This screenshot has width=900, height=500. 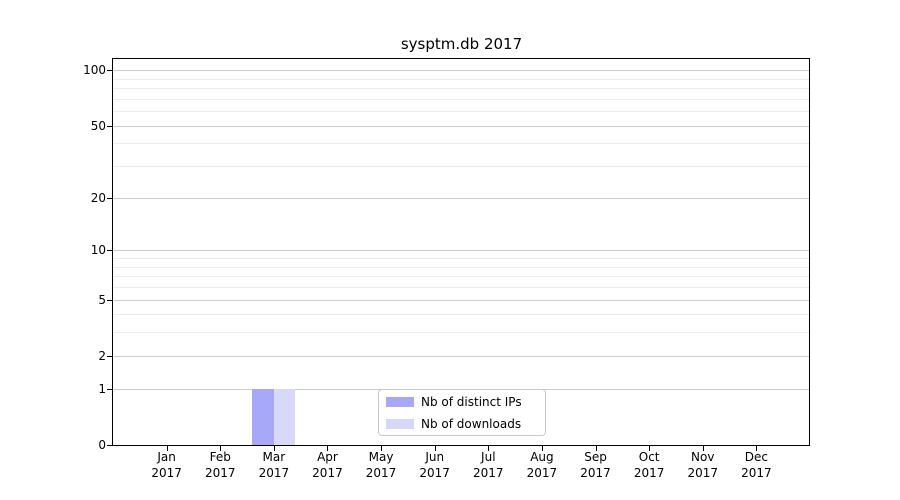 I want to click on legend-item-distinct-ips: Nb of distinct IPs, so click(x=465, y=402).